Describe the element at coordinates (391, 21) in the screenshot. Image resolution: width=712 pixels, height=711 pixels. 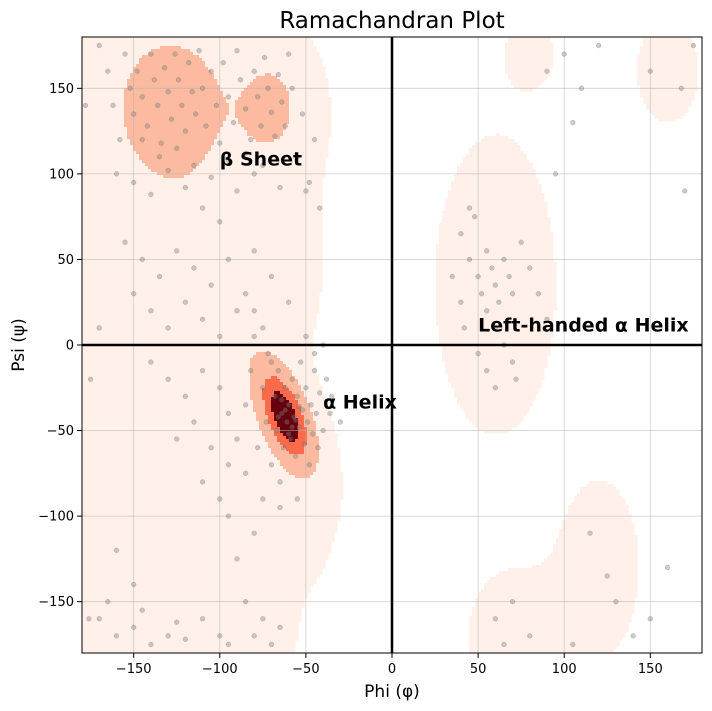
I see `chart-title: Ramachandran Plot` at that location.